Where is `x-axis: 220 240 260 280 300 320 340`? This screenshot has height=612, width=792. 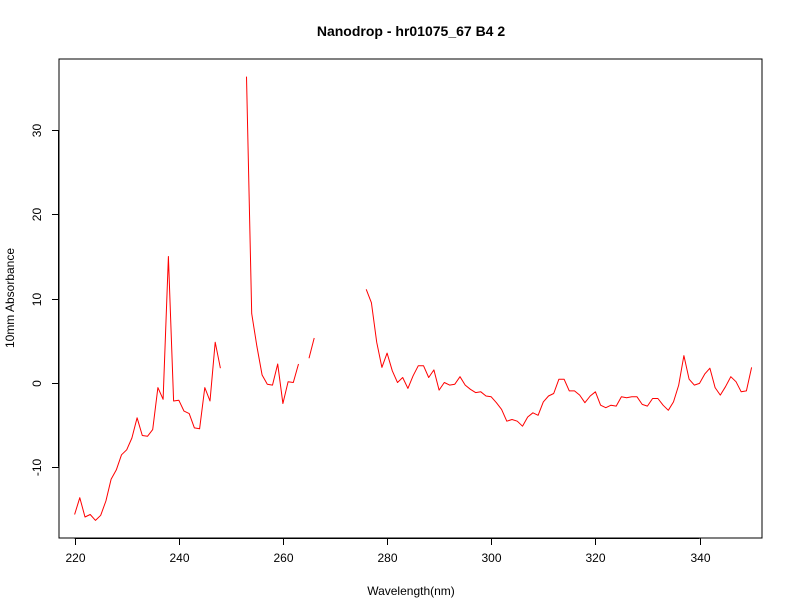 x-axis: 220 240 260 280 300 320 340 is located at coordinates (388, 551).